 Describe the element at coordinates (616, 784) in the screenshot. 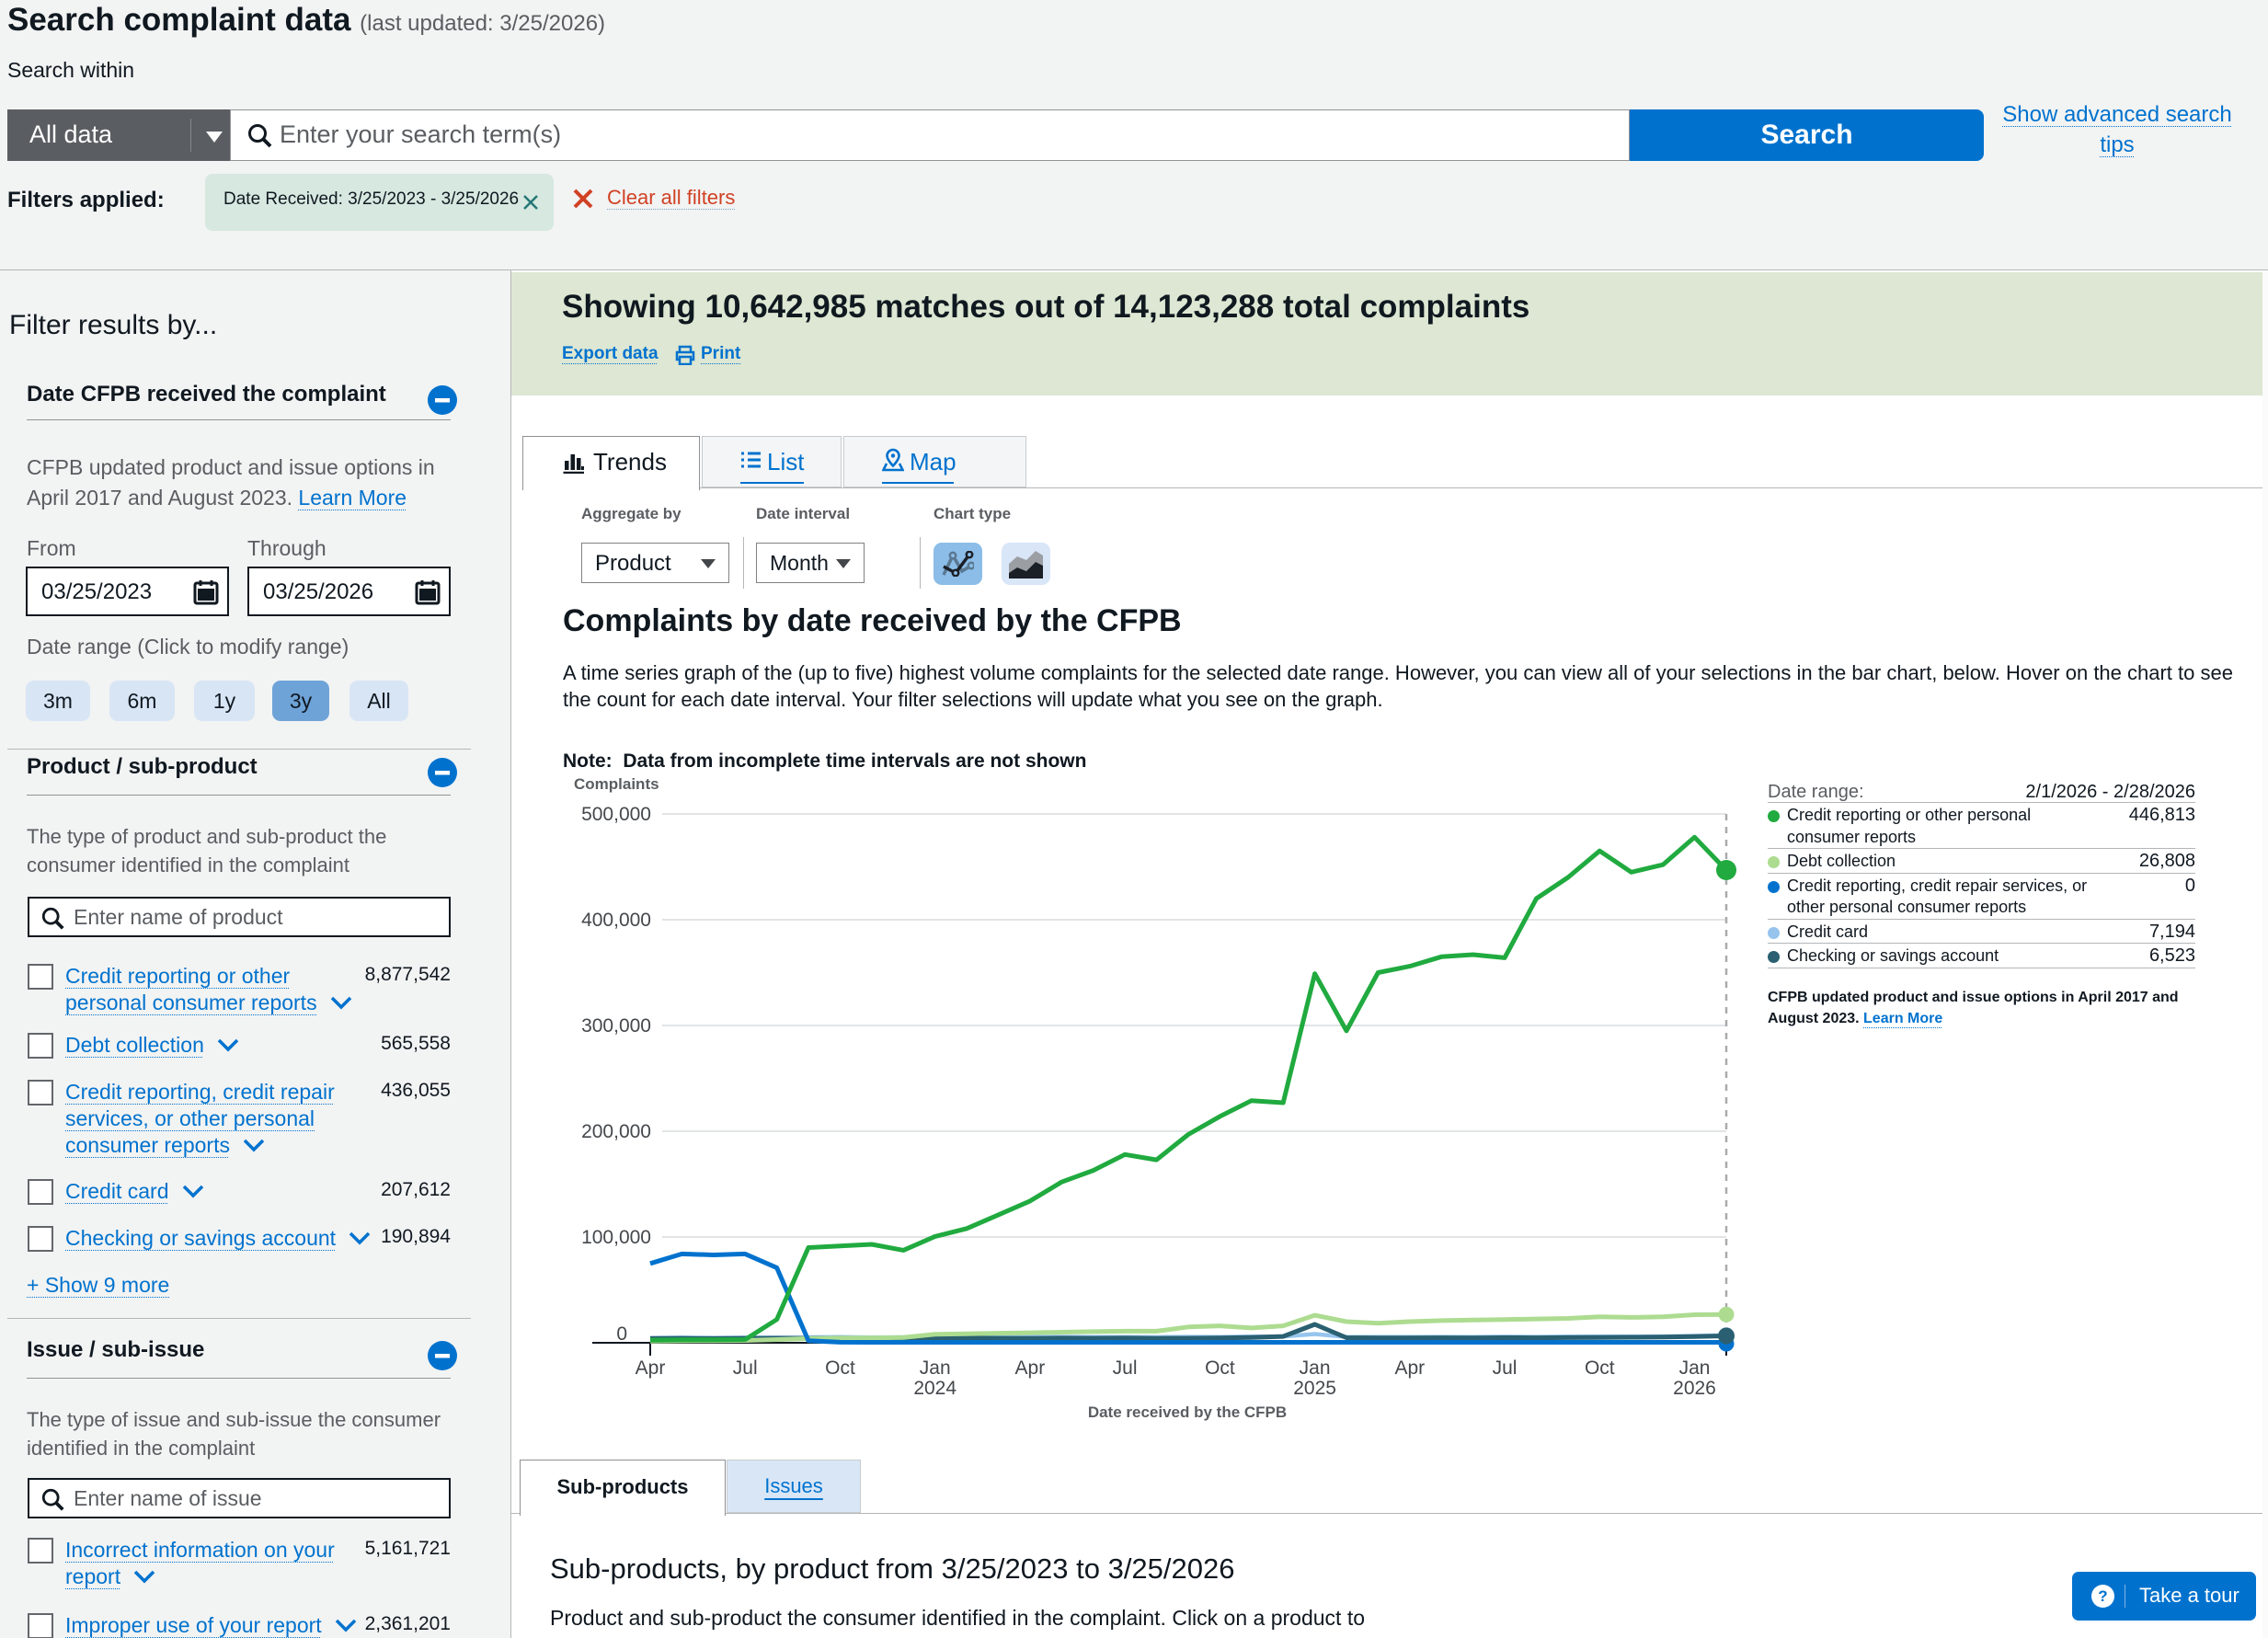

I see `svg-text: Complaints` at that location.